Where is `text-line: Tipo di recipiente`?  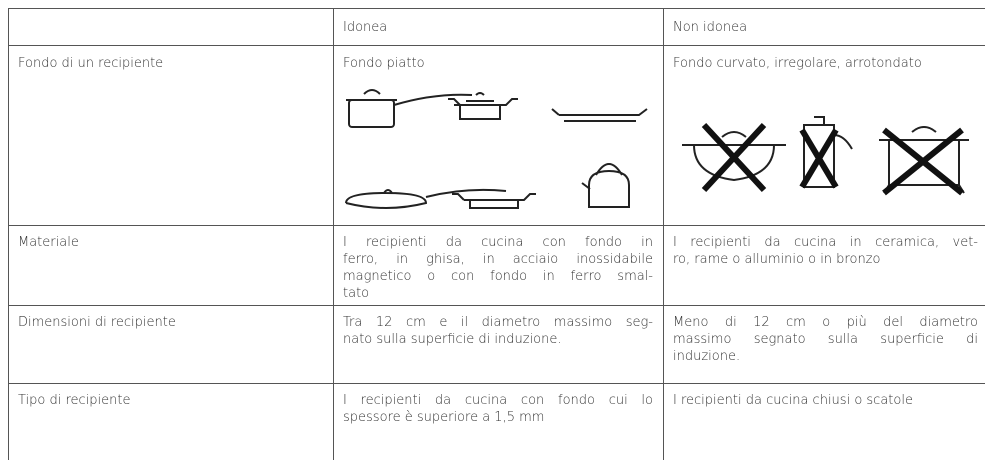 text-line: Tipo di recipiente is located at coordinates (74, 400).